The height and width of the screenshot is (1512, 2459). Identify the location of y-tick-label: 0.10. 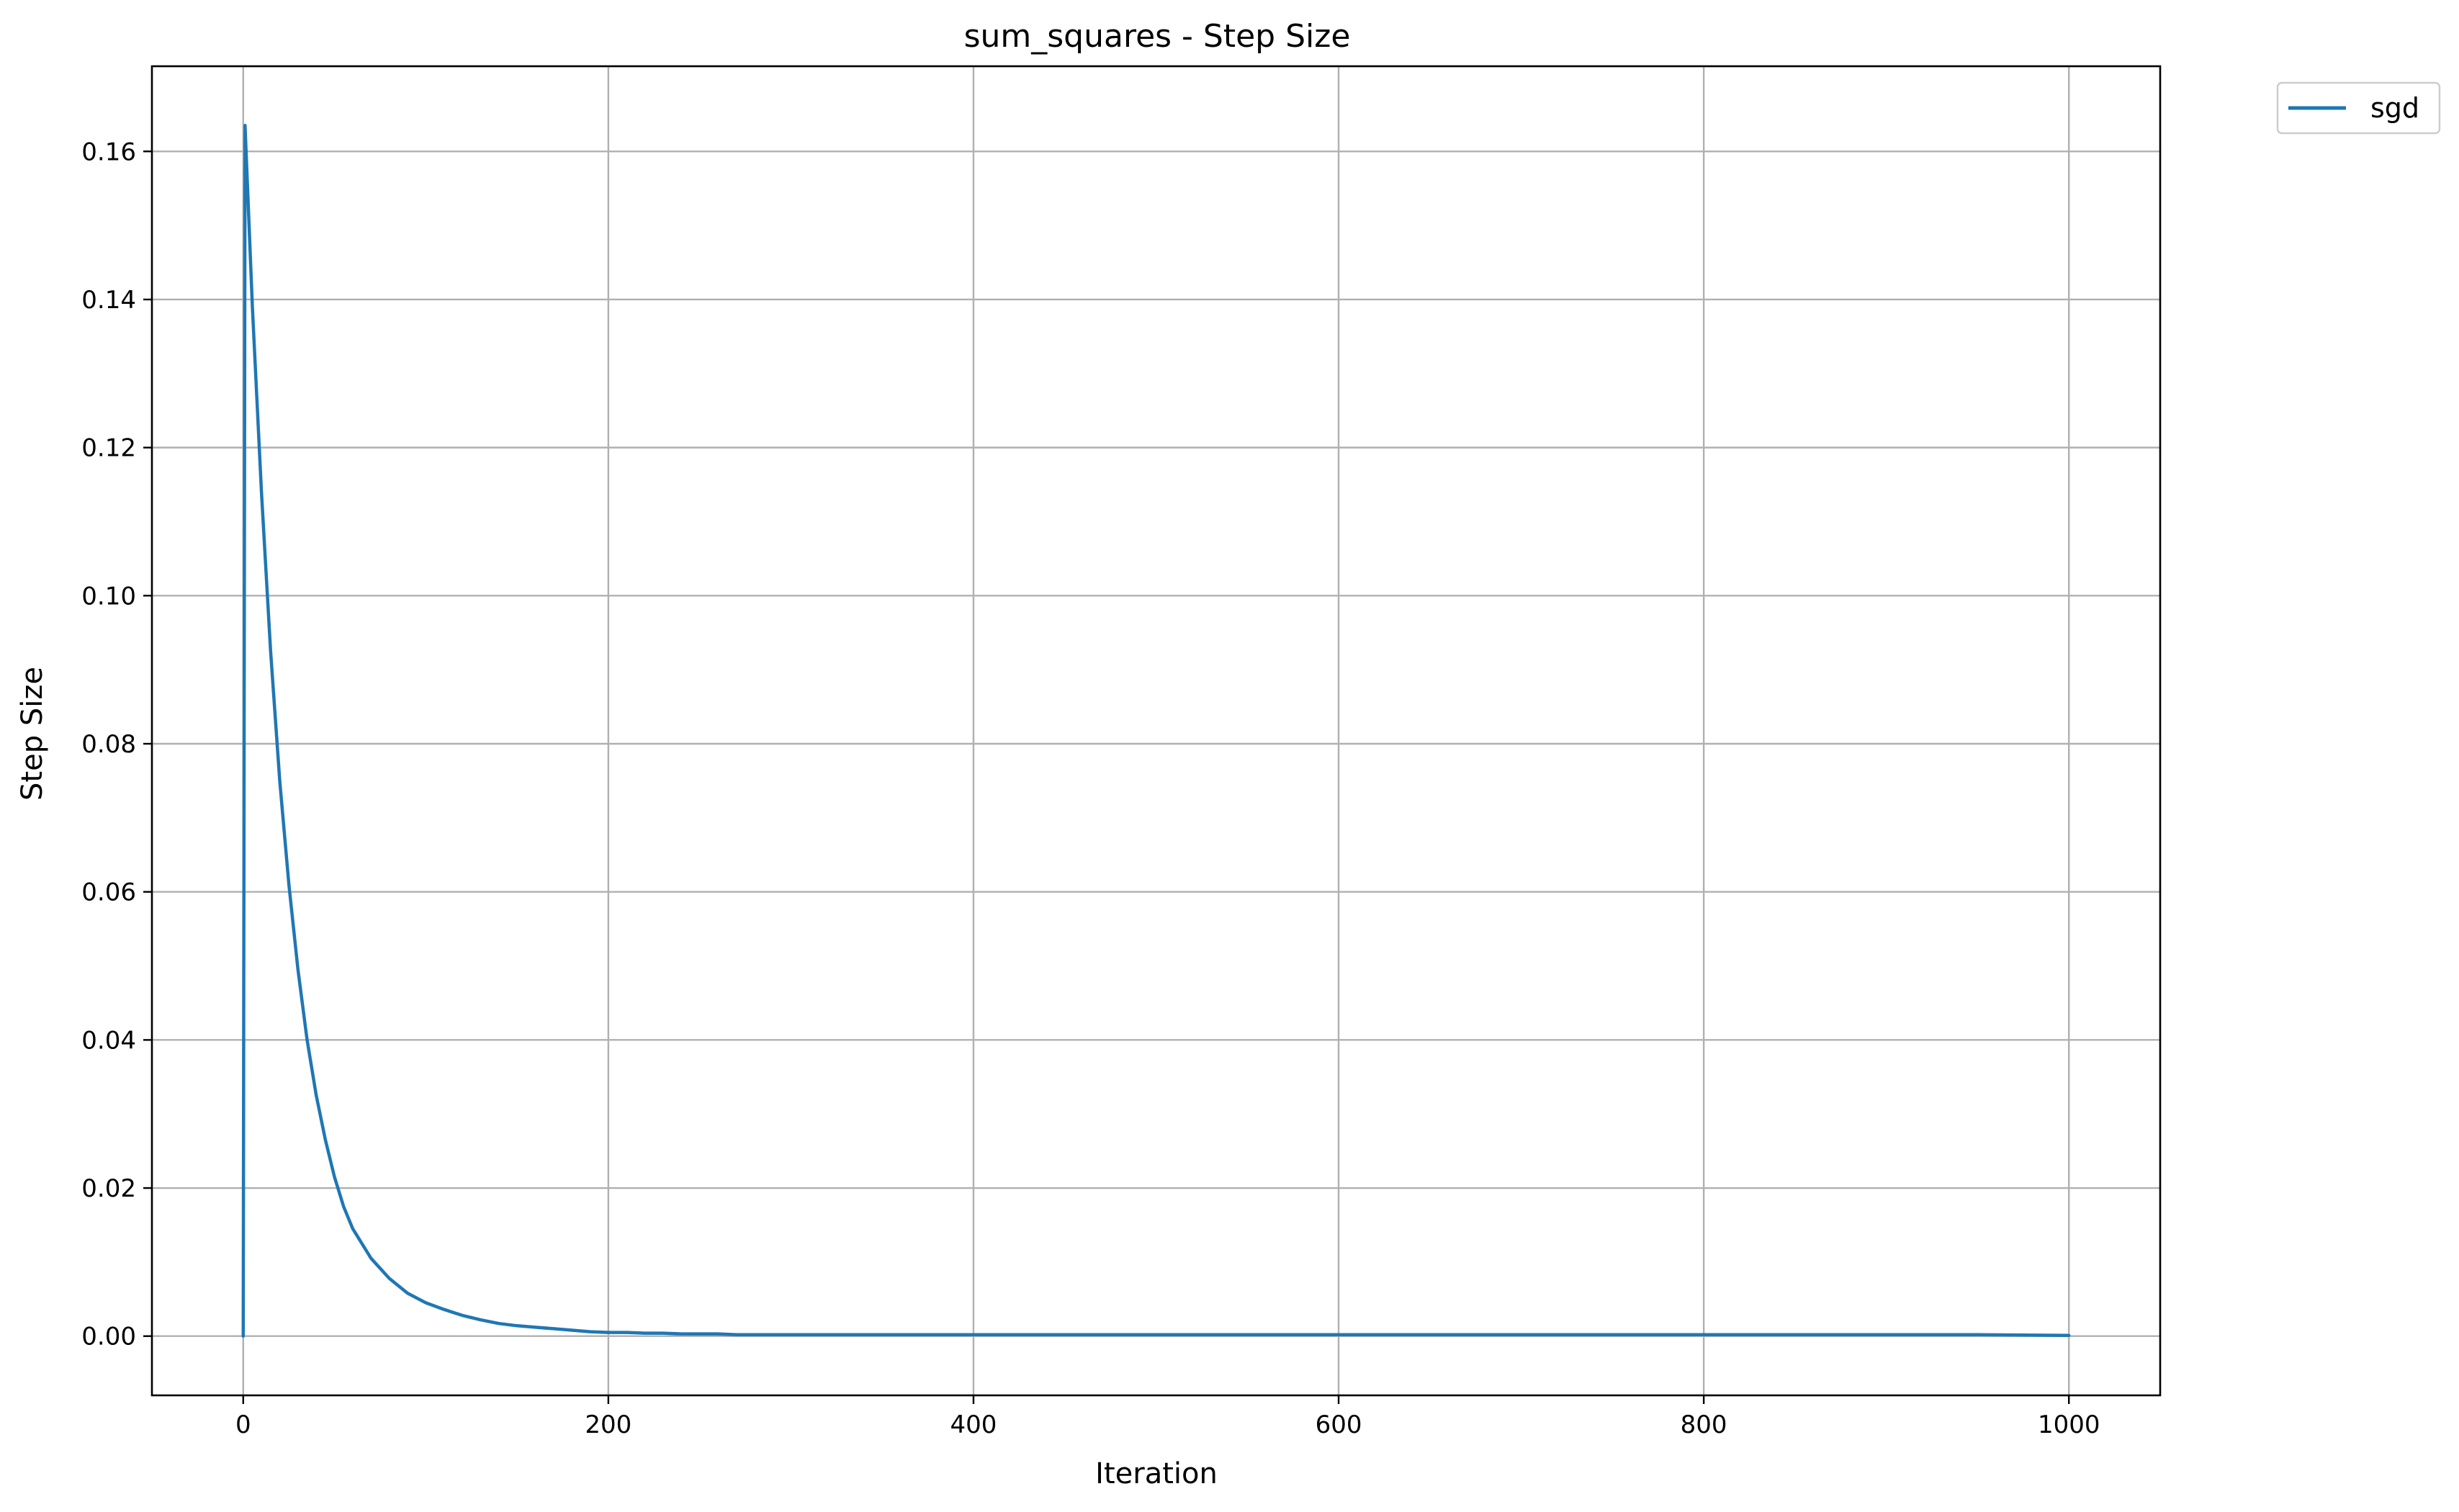
(108, 596).